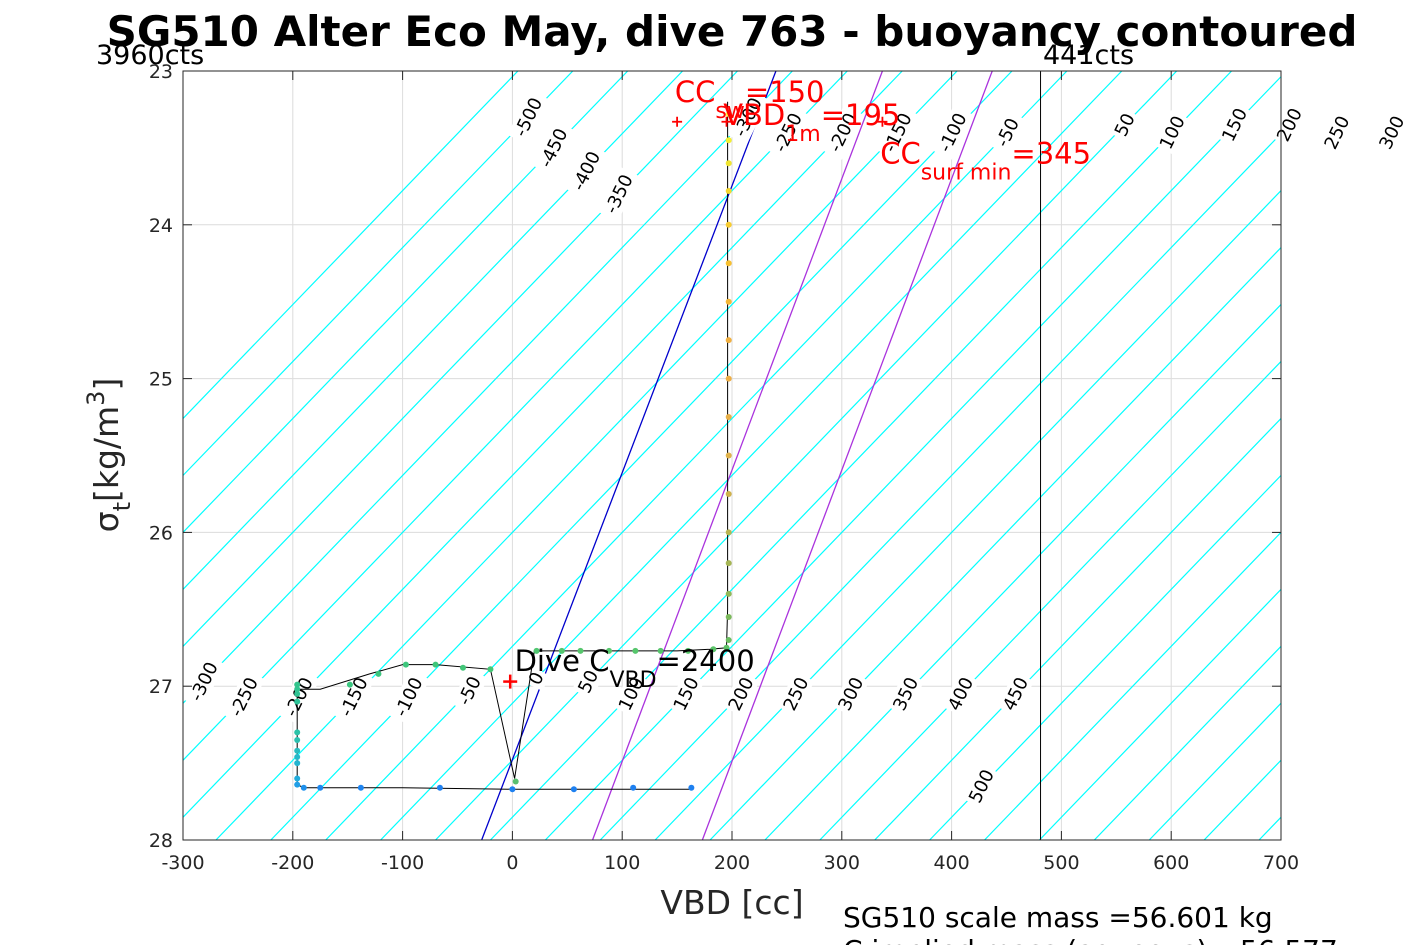  What do you see at coordinates (161, 380) in the screenshot?
I see `y-tick-label: 25` at bounding box center [161, 380].